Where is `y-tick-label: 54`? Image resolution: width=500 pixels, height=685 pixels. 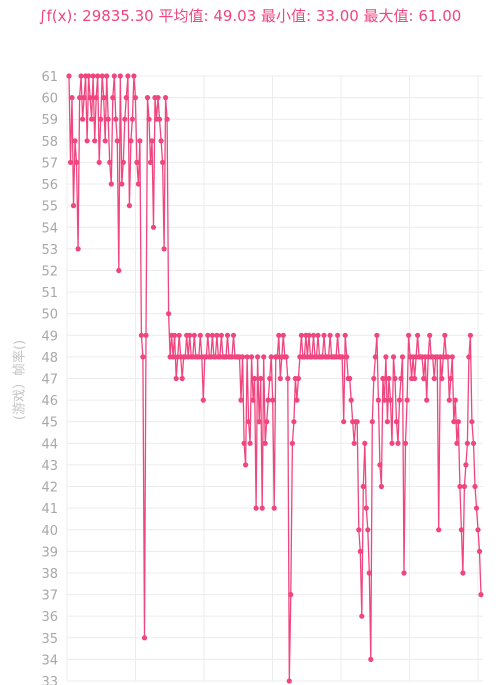
y-tick-label: 54 is located at coordinates (49, 228).